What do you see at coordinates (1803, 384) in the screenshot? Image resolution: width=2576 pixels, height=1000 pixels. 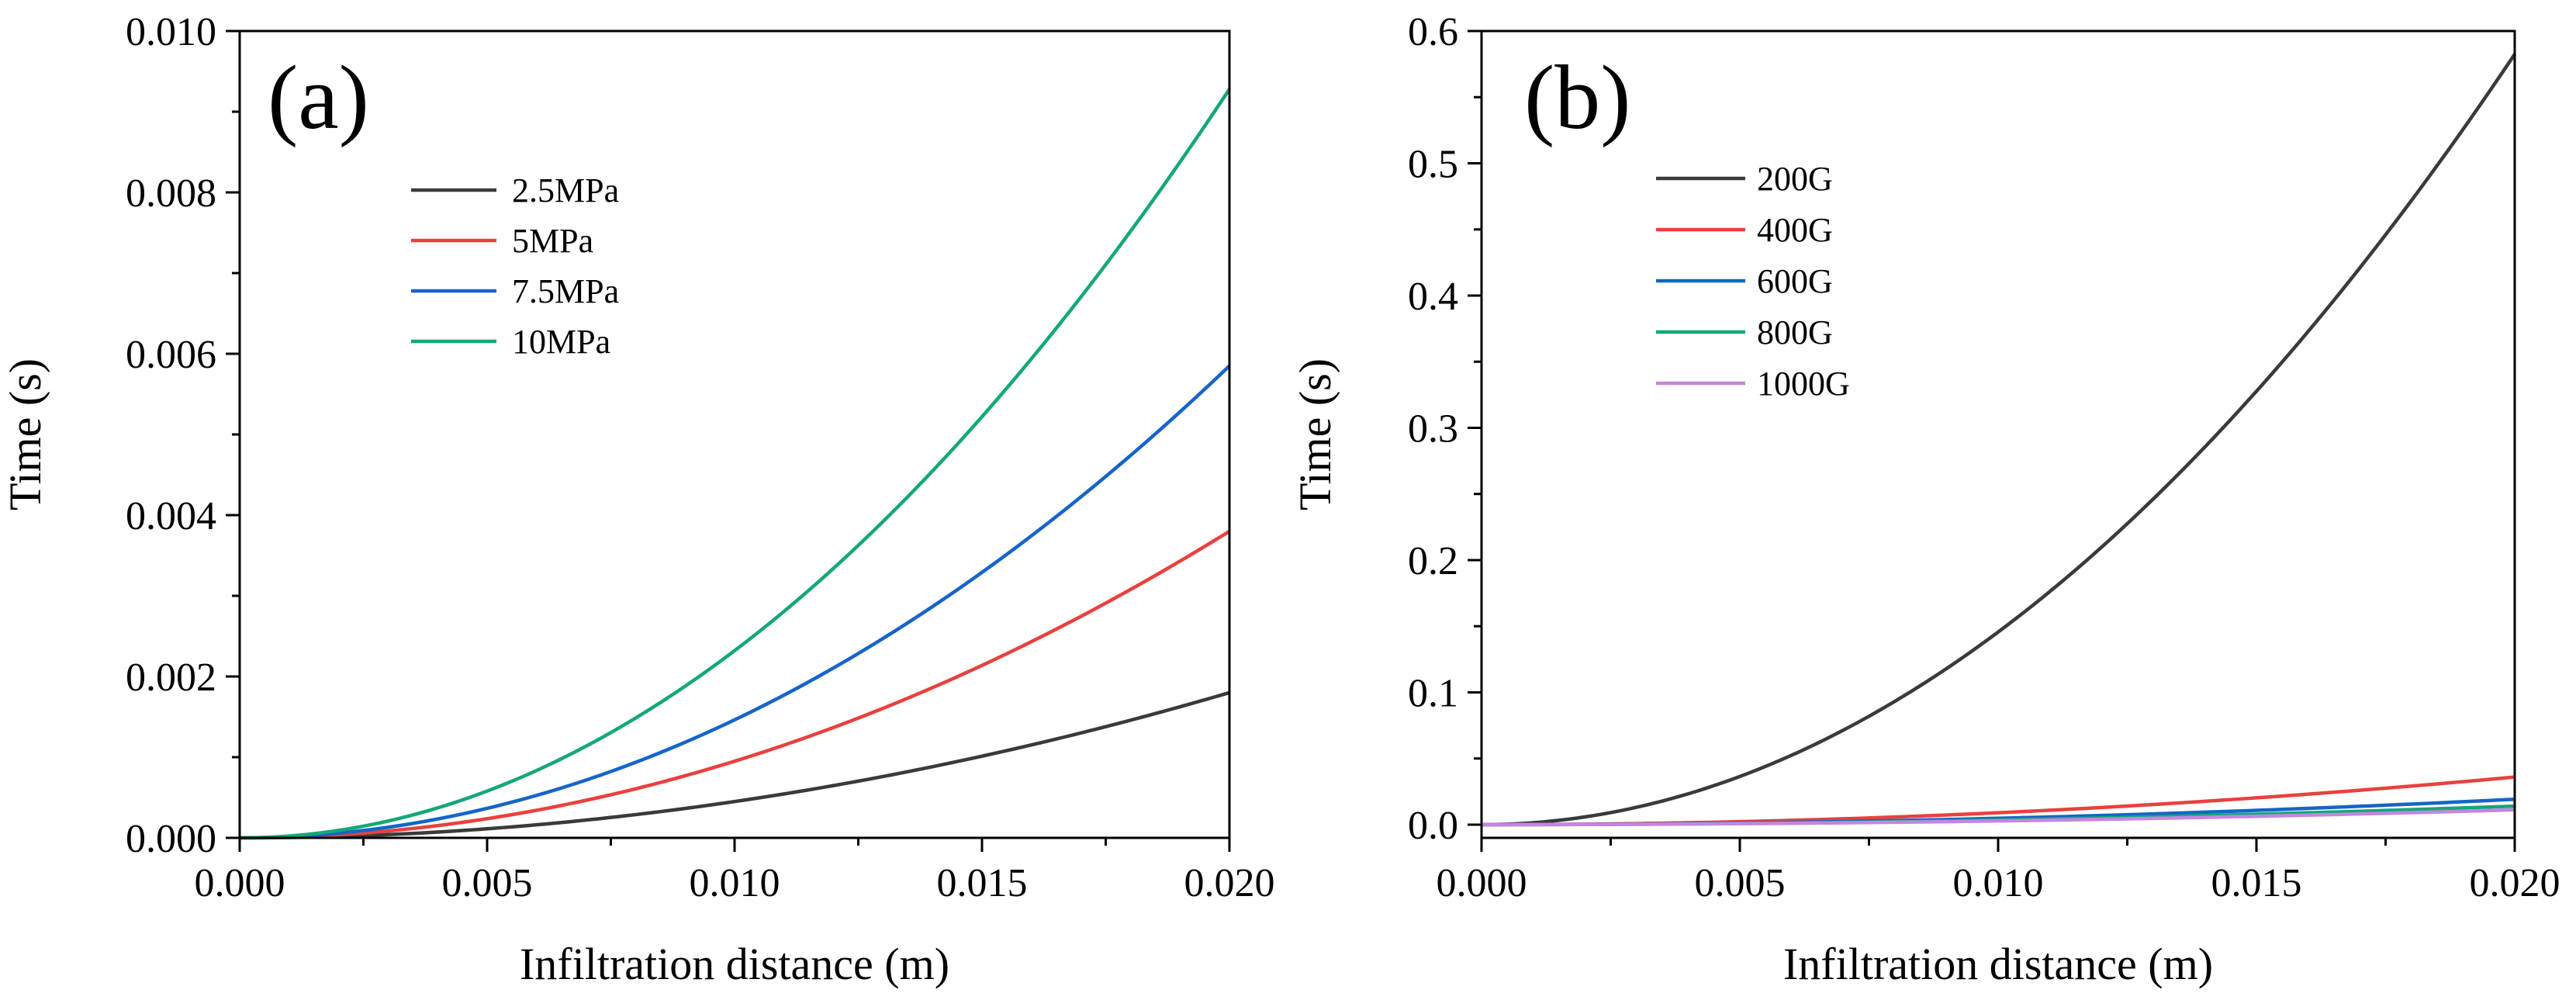 I see `legend-label: 1000G` at bounding box center [1803, 384].